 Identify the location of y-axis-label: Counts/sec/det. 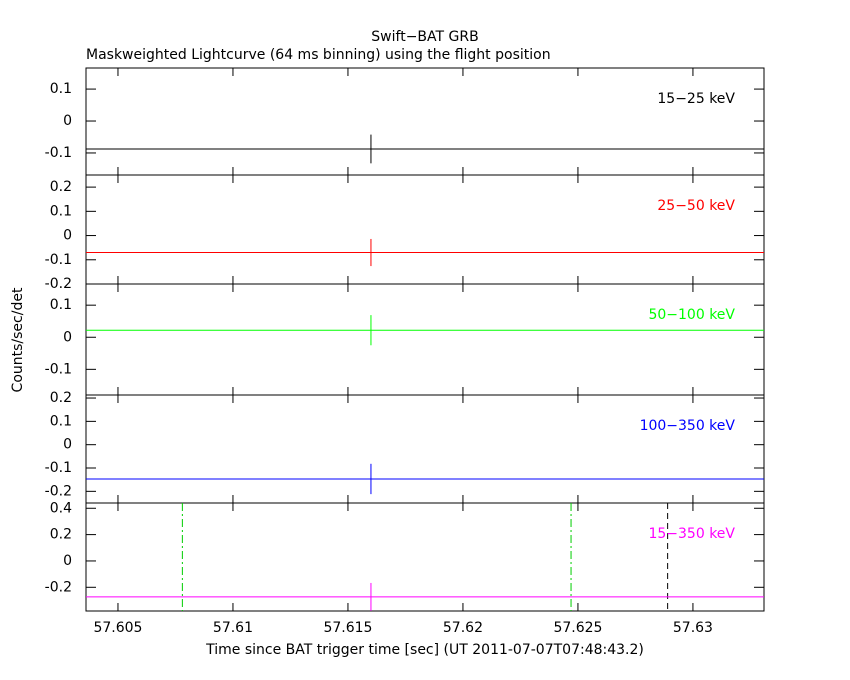
(18, 339).